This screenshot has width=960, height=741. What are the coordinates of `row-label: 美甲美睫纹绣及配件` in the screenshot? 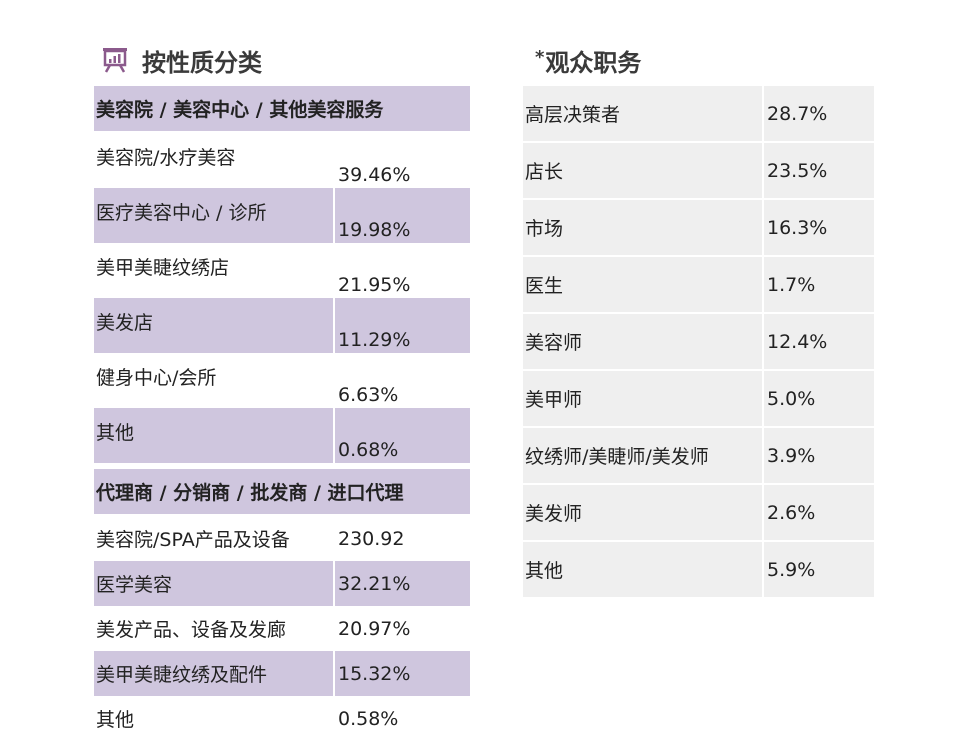 It's located at (214, 673).